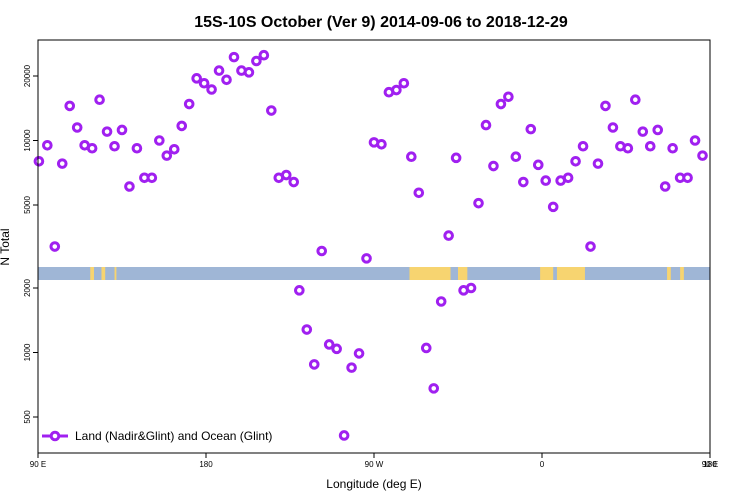 The image size is (750, 500). I want to click on y-tick-label: 1000, so click(27, 352).